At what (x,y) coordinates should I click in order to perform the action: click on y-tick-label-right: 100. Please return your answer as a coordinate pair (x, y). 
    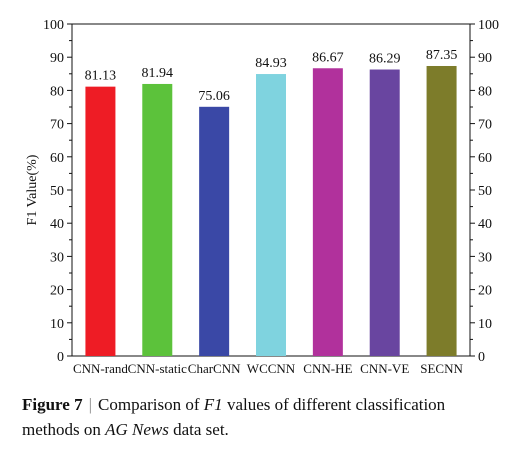
    Looking at the image, I should click on (488, 25).